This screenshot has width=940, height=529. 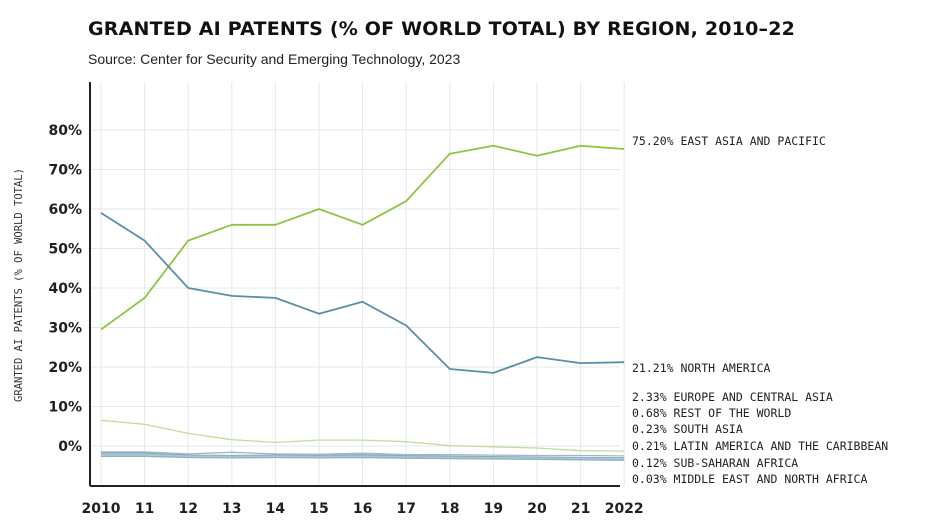 I want to click on x-tick-label: 14, so click(x=276, y=509).